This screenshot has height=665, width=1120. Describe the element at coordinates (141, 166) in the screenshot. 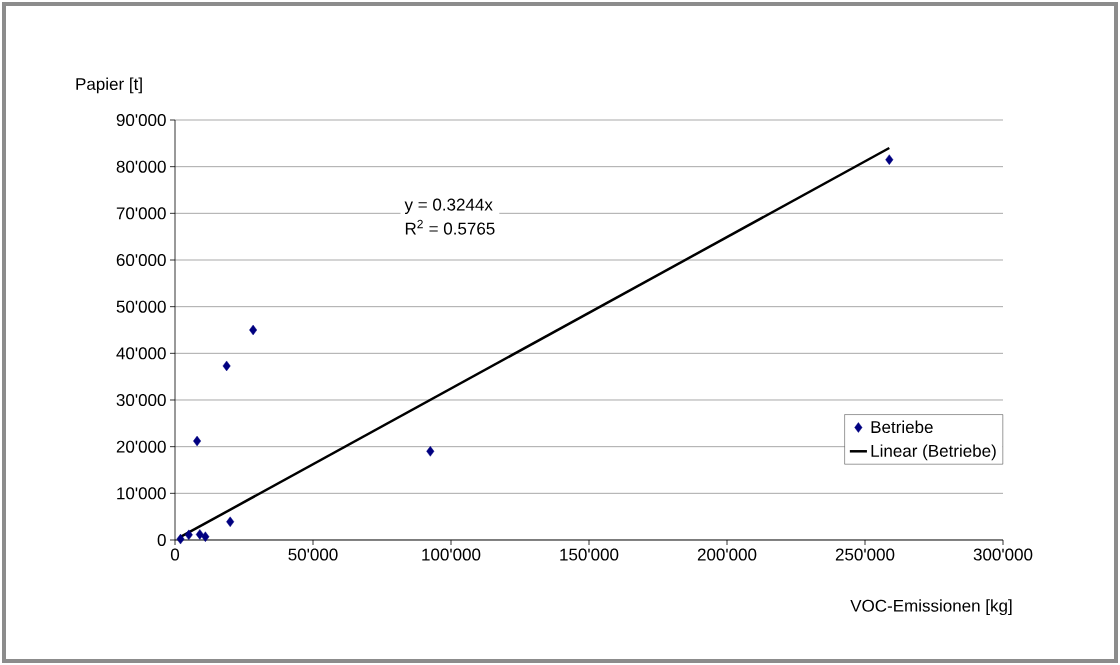

I see `y-tick-label: 80'000` at that location.